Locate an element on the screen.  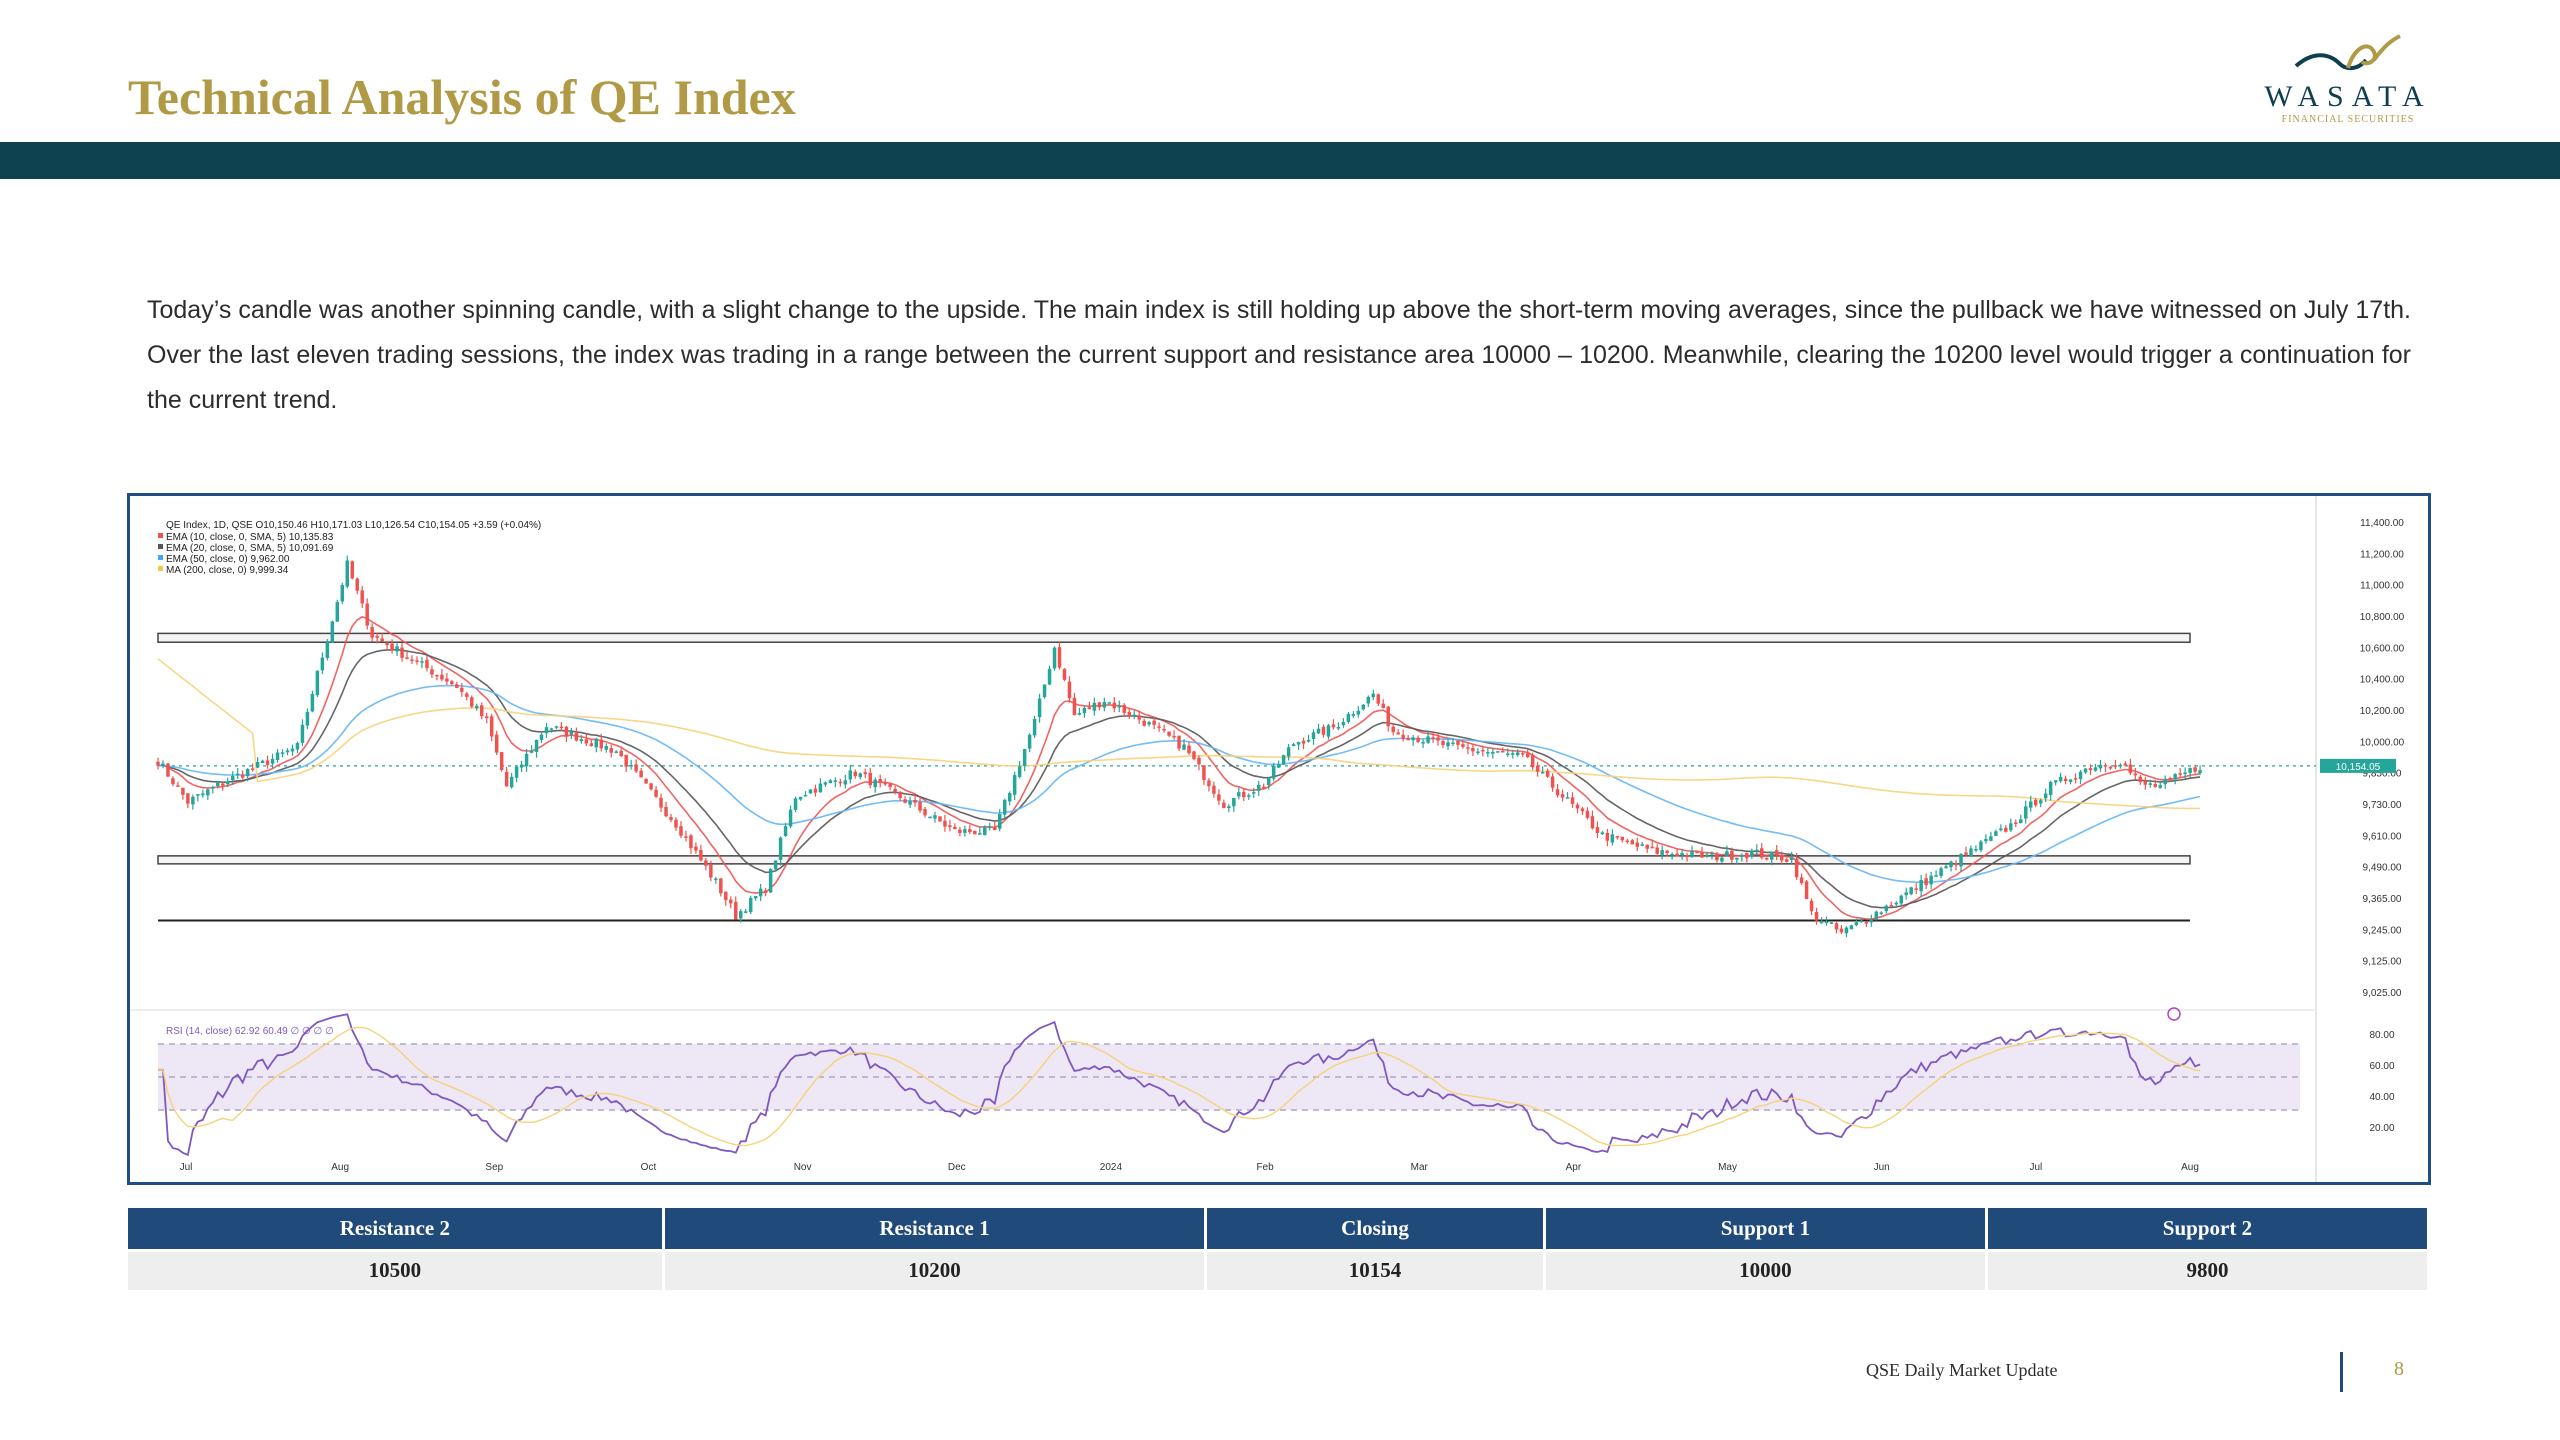
resistance-band is located at coordinates (1174, 637).